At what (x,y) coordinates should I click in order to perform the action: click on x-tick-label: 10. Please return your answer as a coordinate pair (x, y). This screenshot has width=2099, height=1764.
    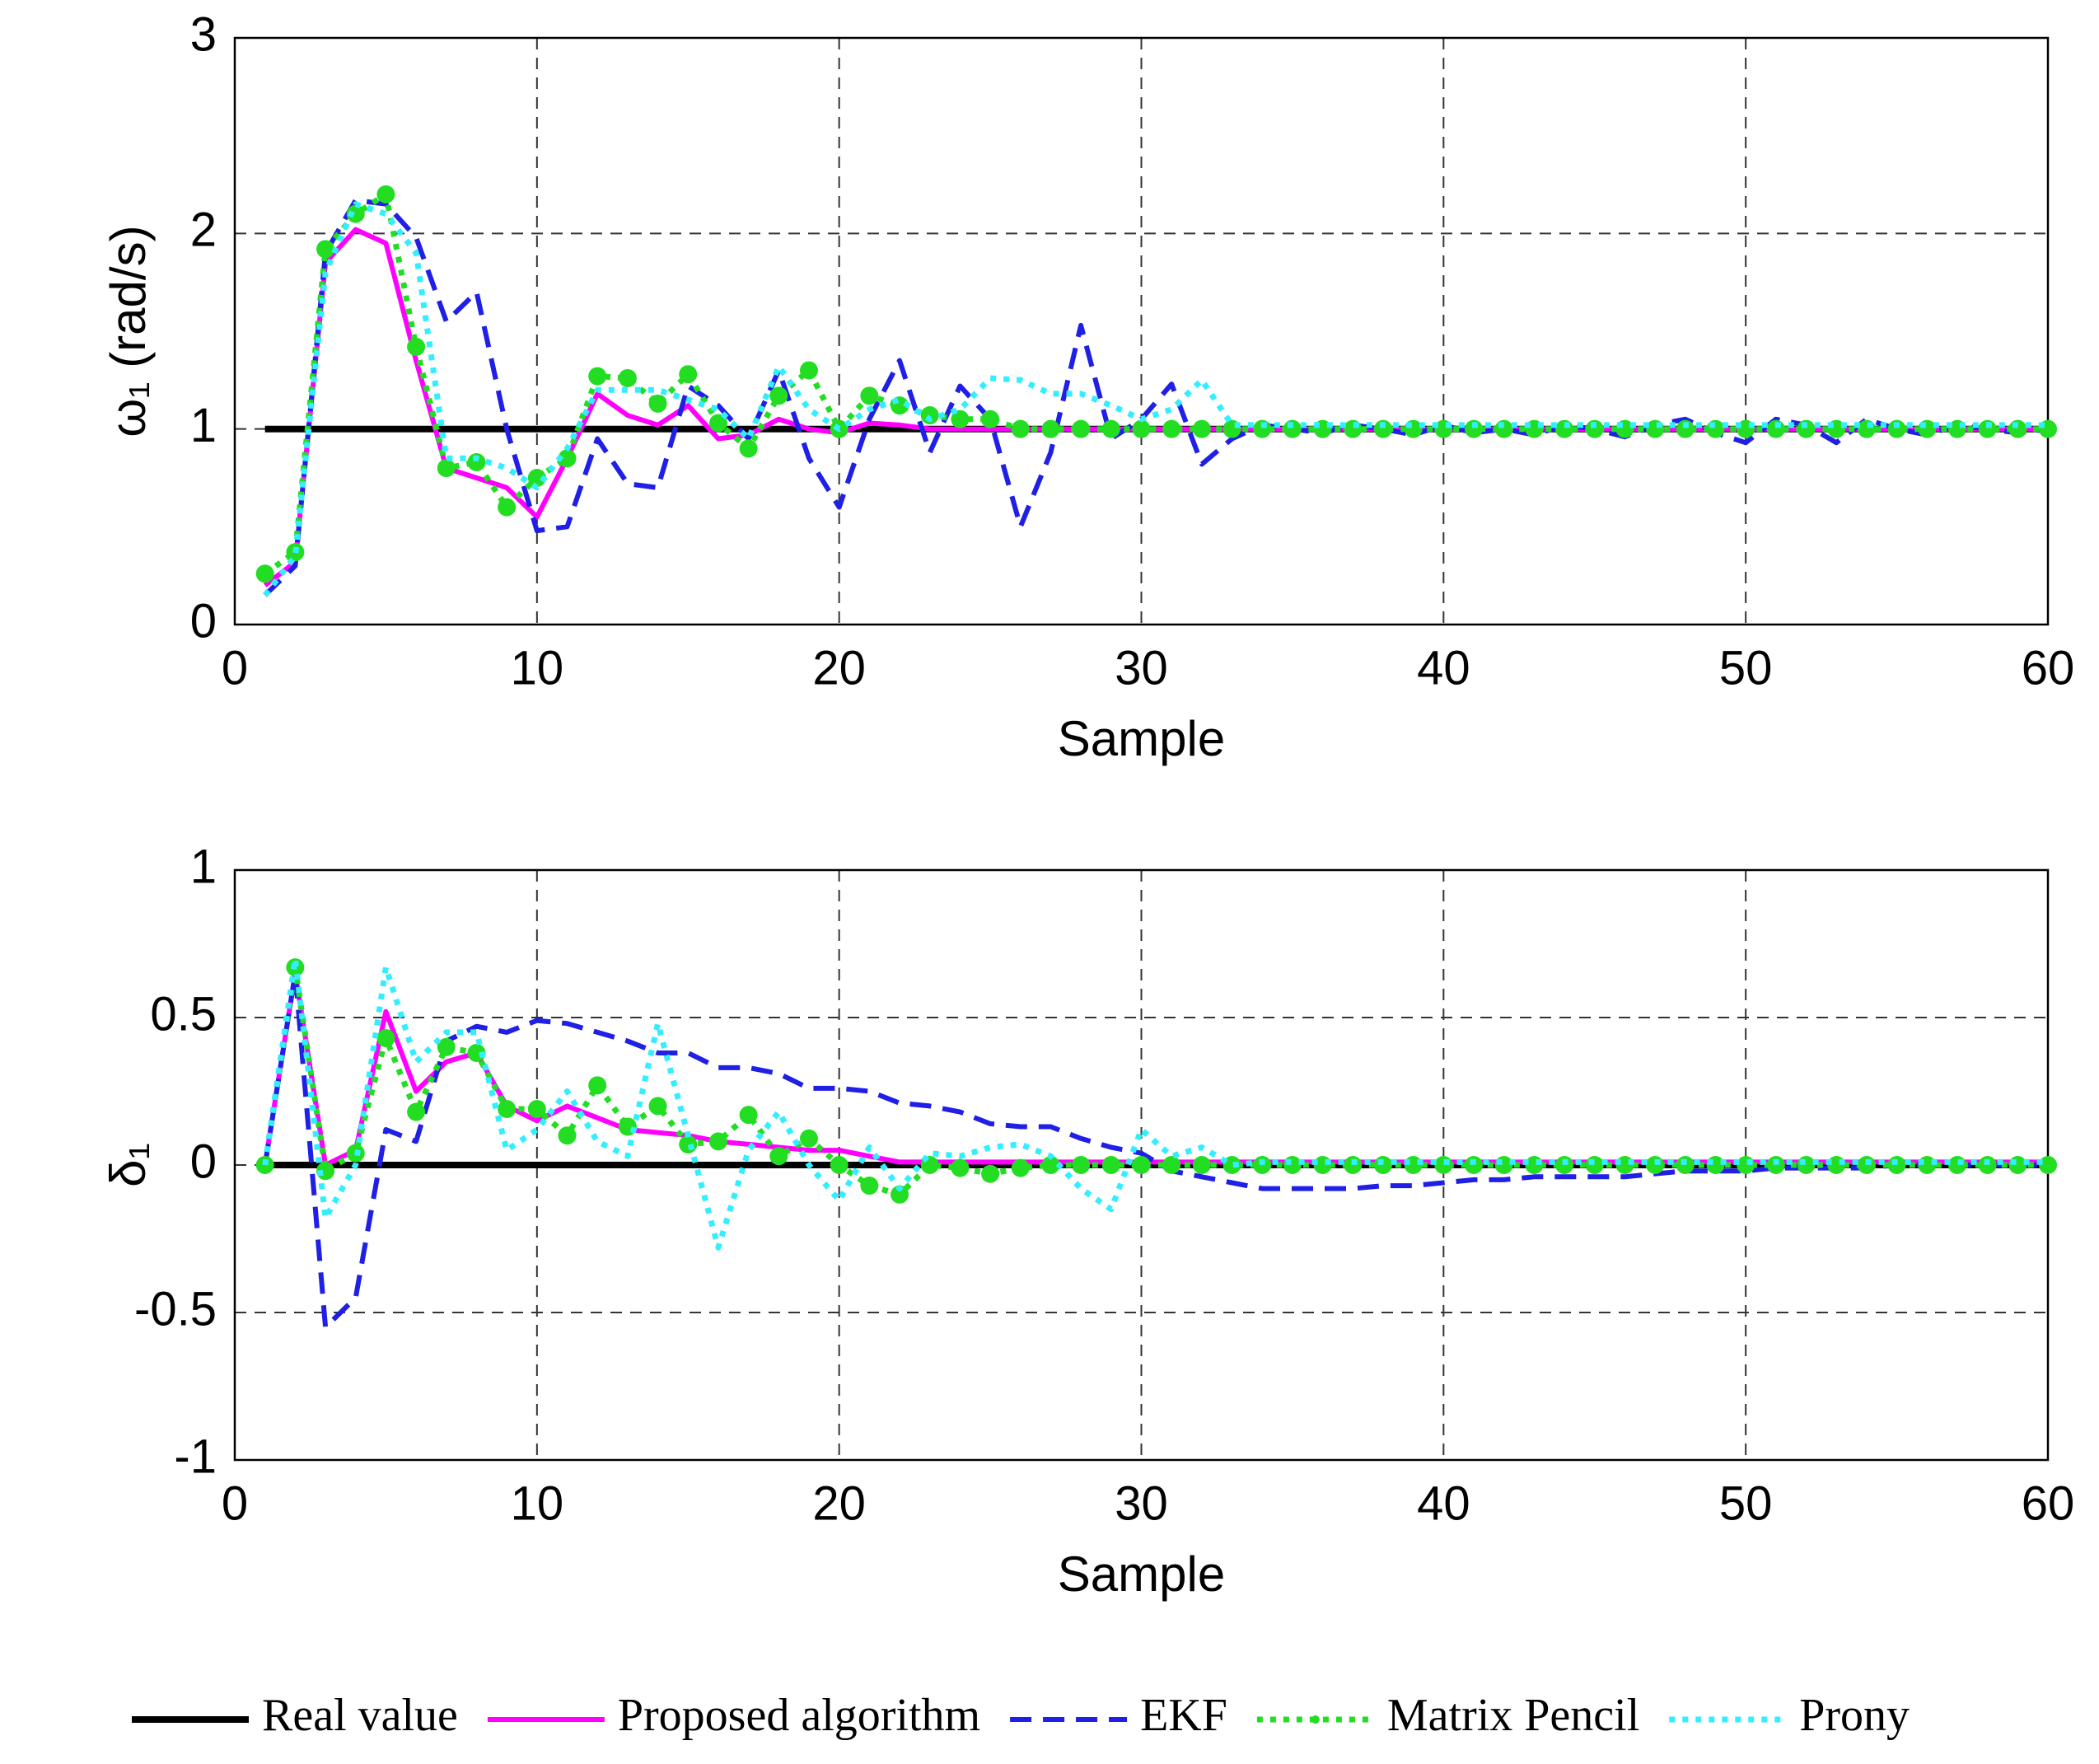
    Looking at the image, I should click on (537, 1503).